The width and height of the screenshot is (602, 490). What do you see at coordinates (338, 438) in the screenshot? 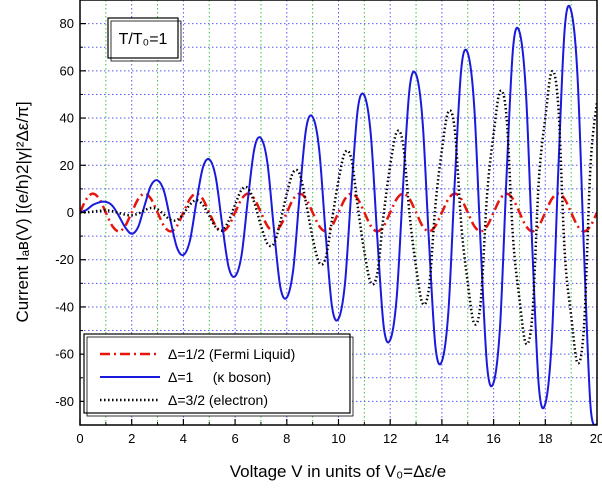
I see `x-tick-label: 10` at bounding box center [338, 438].